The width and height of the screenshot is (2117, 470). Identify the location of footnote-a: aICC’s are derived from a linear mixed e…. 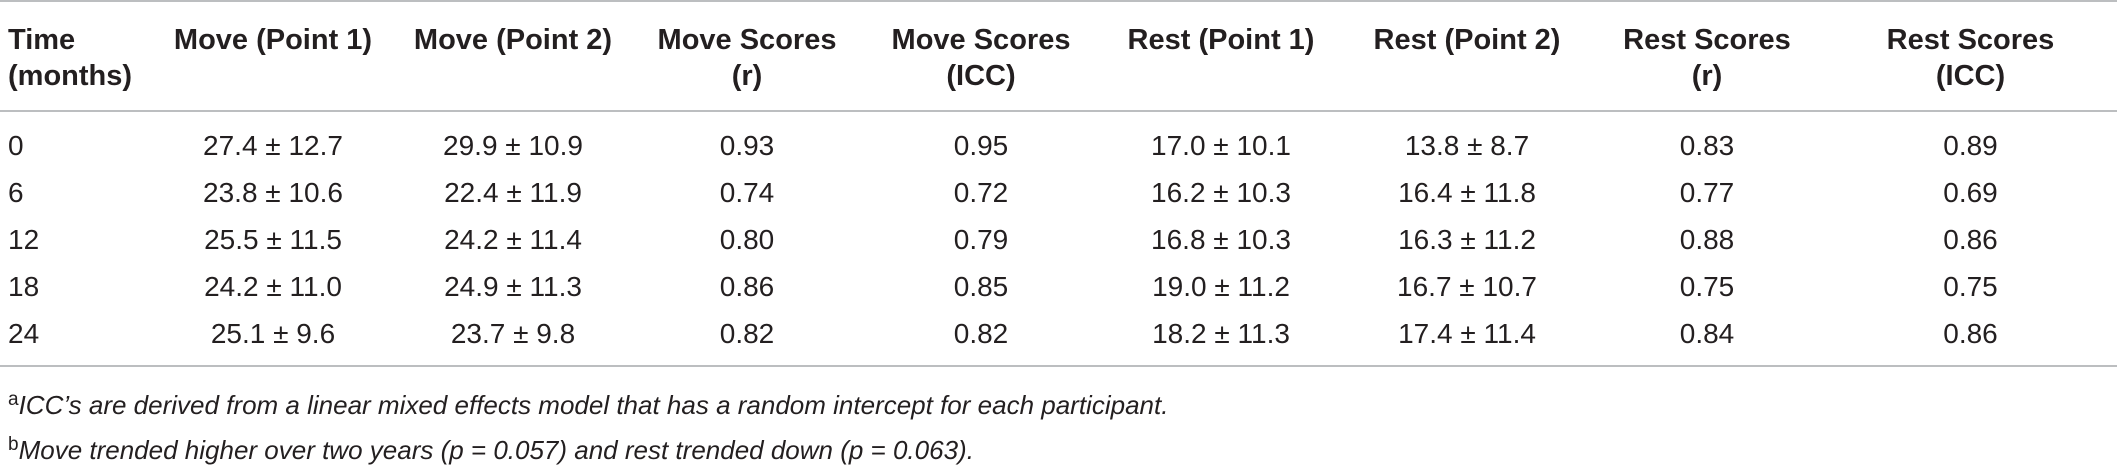
(588, 402).